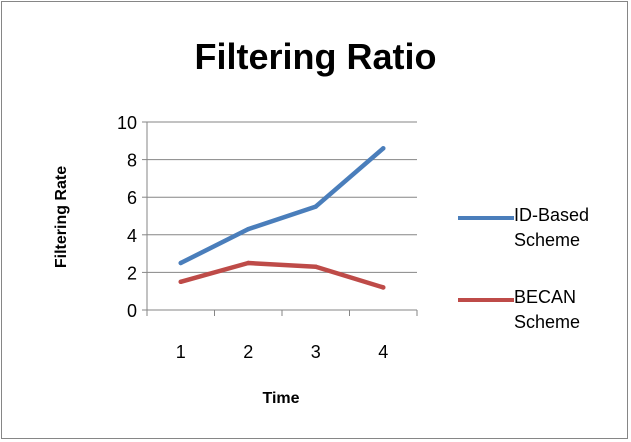  I want to click on y-tick-label: 0, so click(132, 311).